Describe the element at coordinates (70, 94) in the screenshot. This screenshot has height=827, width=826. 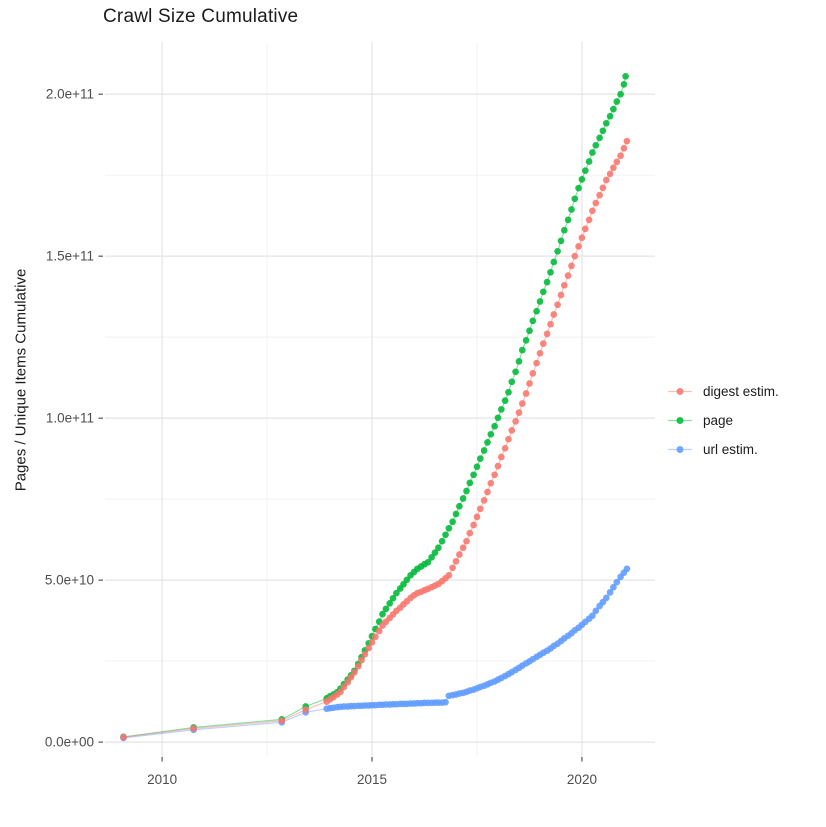
I see `y-tick-label: 2.0e+11` at that location.